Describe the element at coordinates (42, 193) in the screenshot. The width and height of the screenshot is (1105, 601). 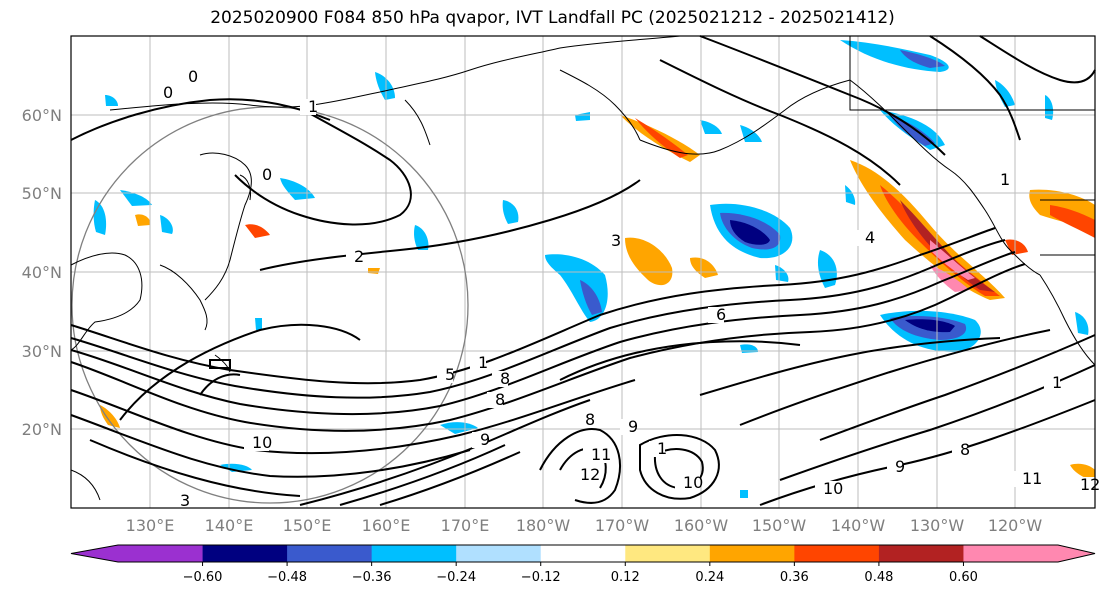
I see `latitude-label: 50°N` at that location.